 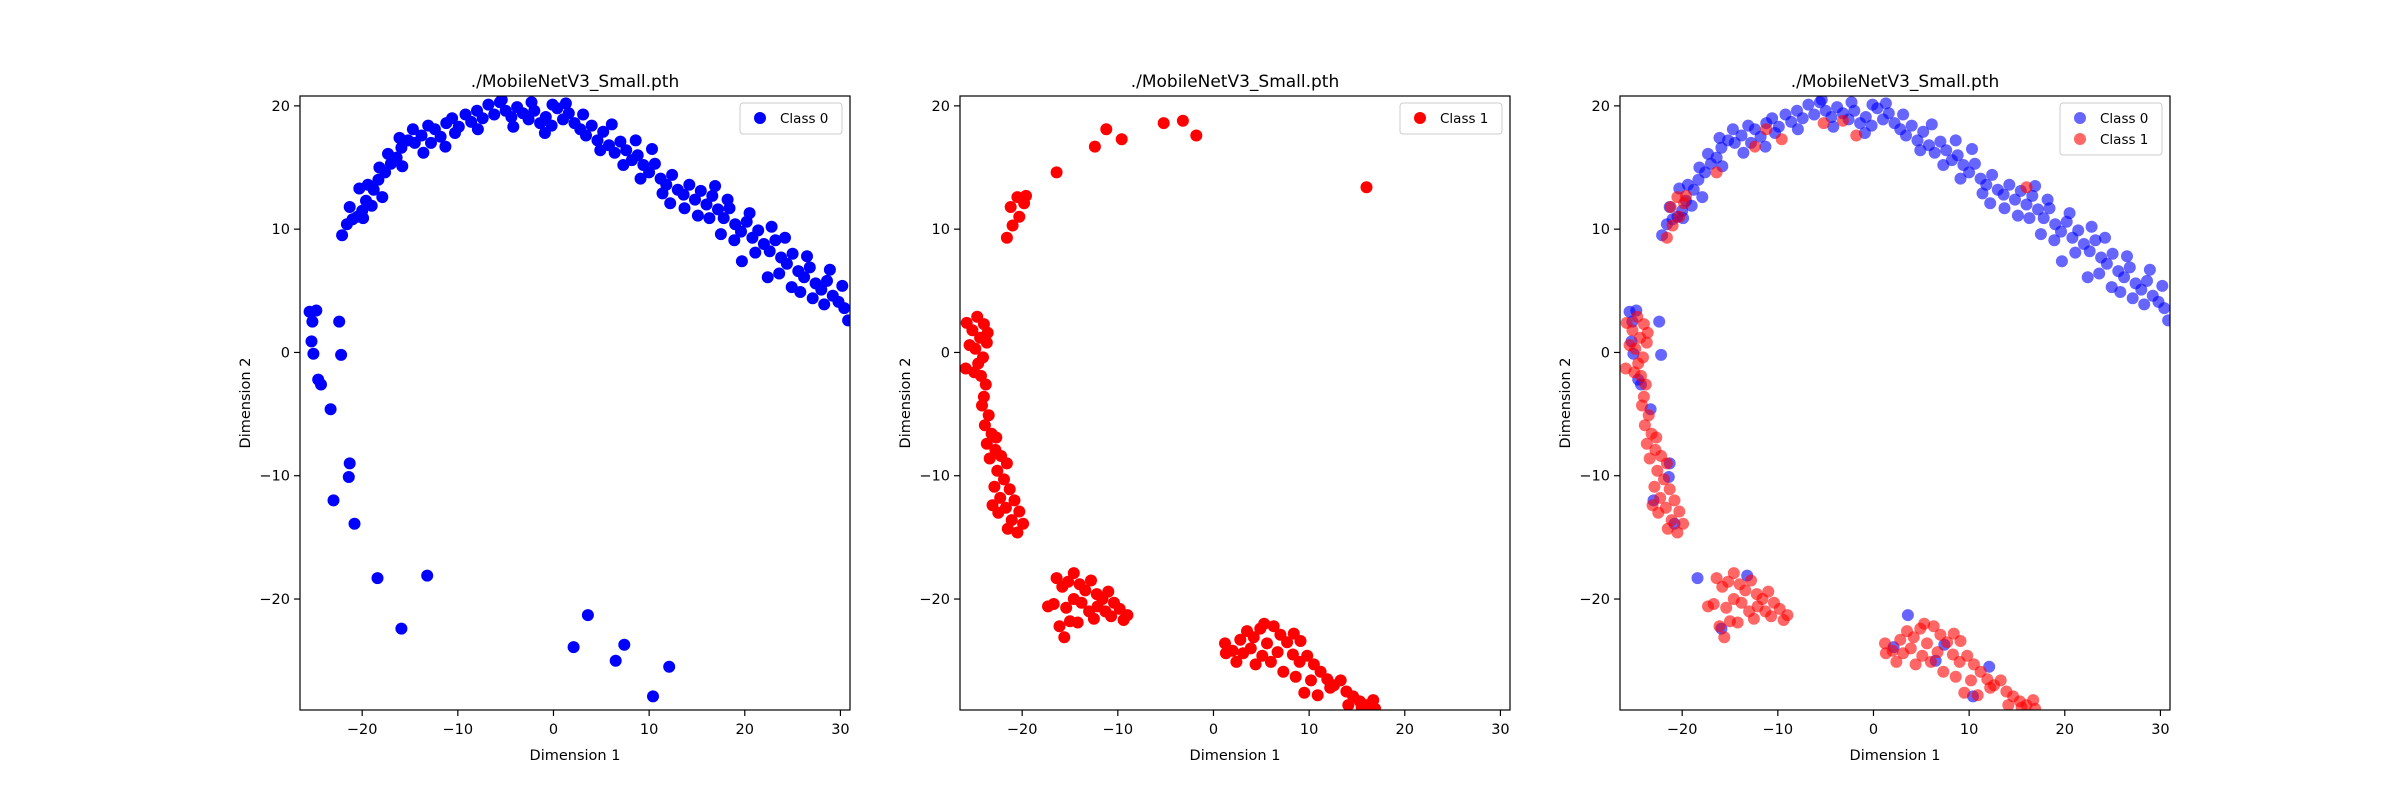 What do you see at coordinates (1566, 403) in the screenshot?
I see `y-axis-label: Dimension 2` at bounding box center [1566, 403].